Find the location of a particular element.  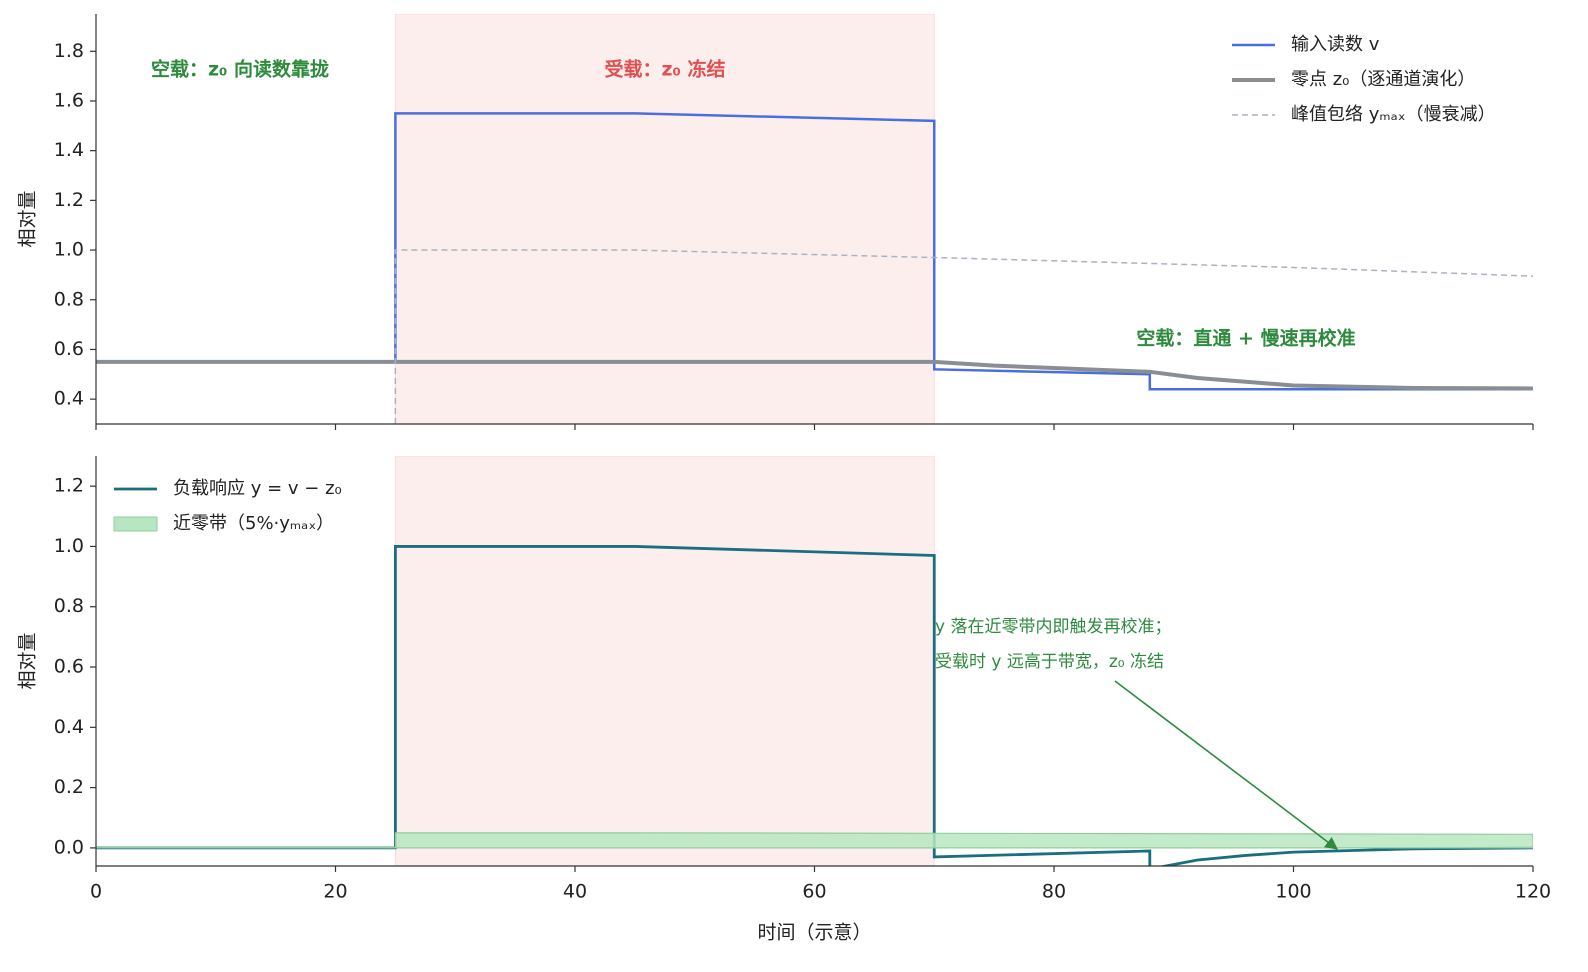

x-tick-label: 120 is located at coordinates (1533, 892).